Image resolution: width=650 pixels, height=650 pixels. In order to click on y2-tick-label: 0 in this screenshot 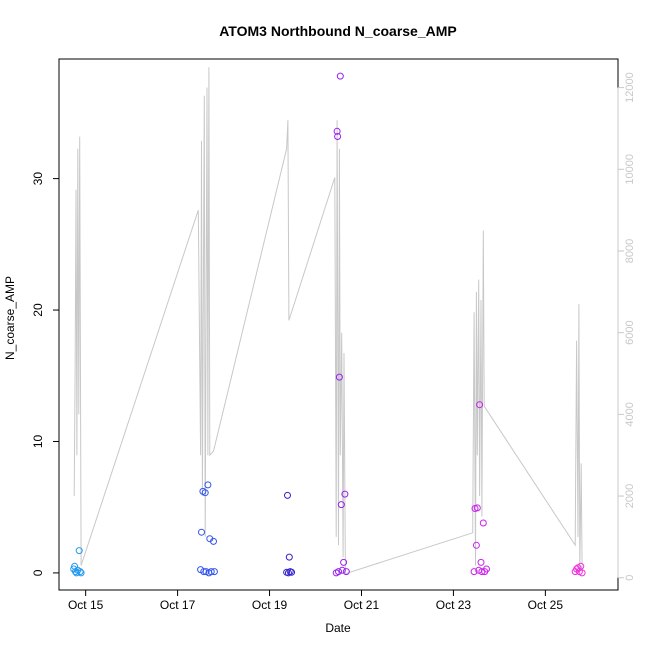, I will do `click(630, 578)`.